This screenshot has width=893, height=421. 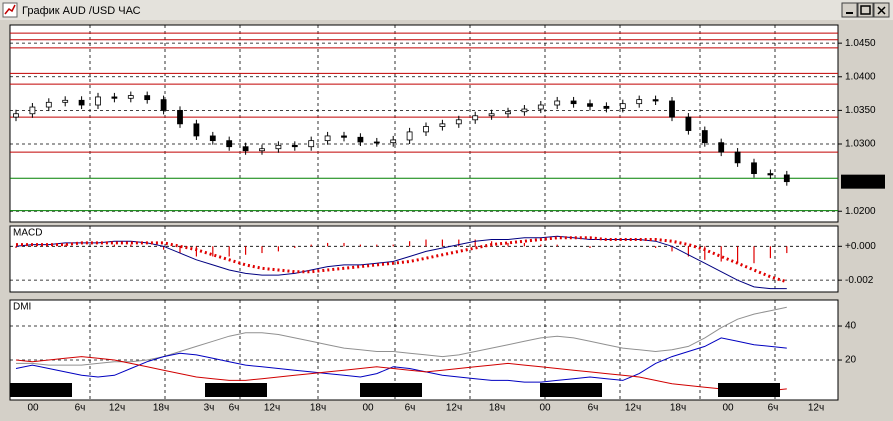 I want to click on window-title: График AUD /USD ЧАС, so click(x=81, y=11).